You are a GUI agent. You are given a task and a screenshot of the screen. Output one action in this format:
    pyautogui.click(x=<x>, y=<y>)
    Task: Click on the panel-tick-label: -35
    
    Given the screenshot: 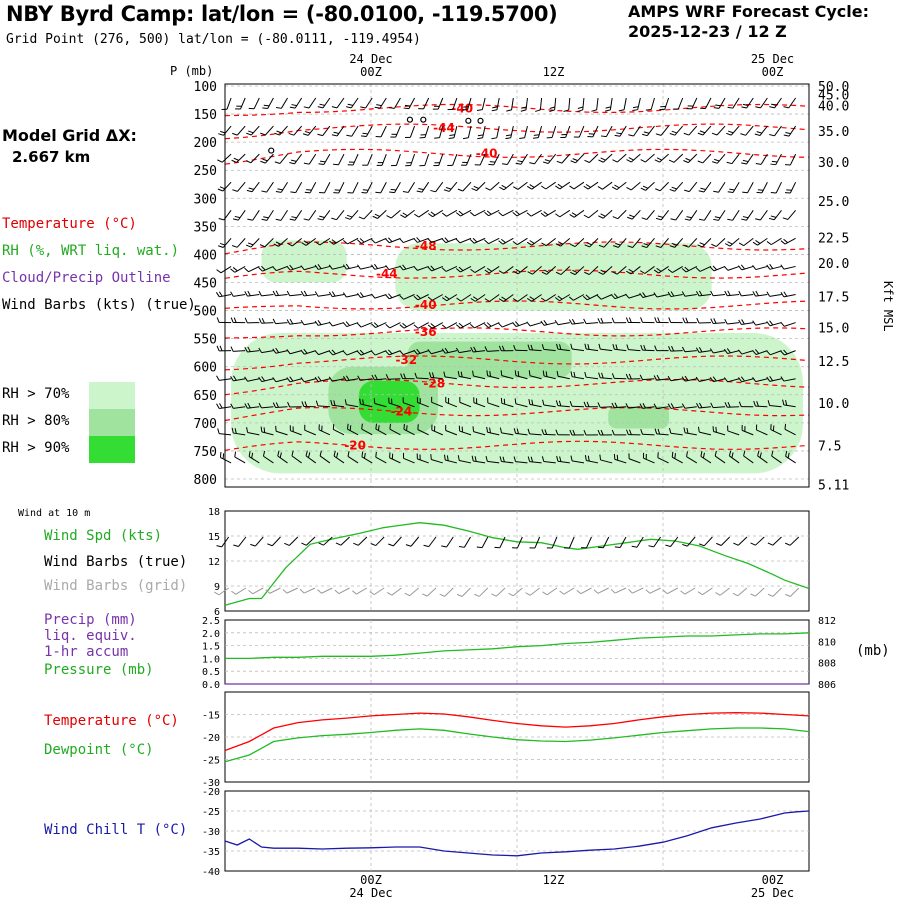 What is the action you would take?
    pyautogui.click(x=211, y=852)
    